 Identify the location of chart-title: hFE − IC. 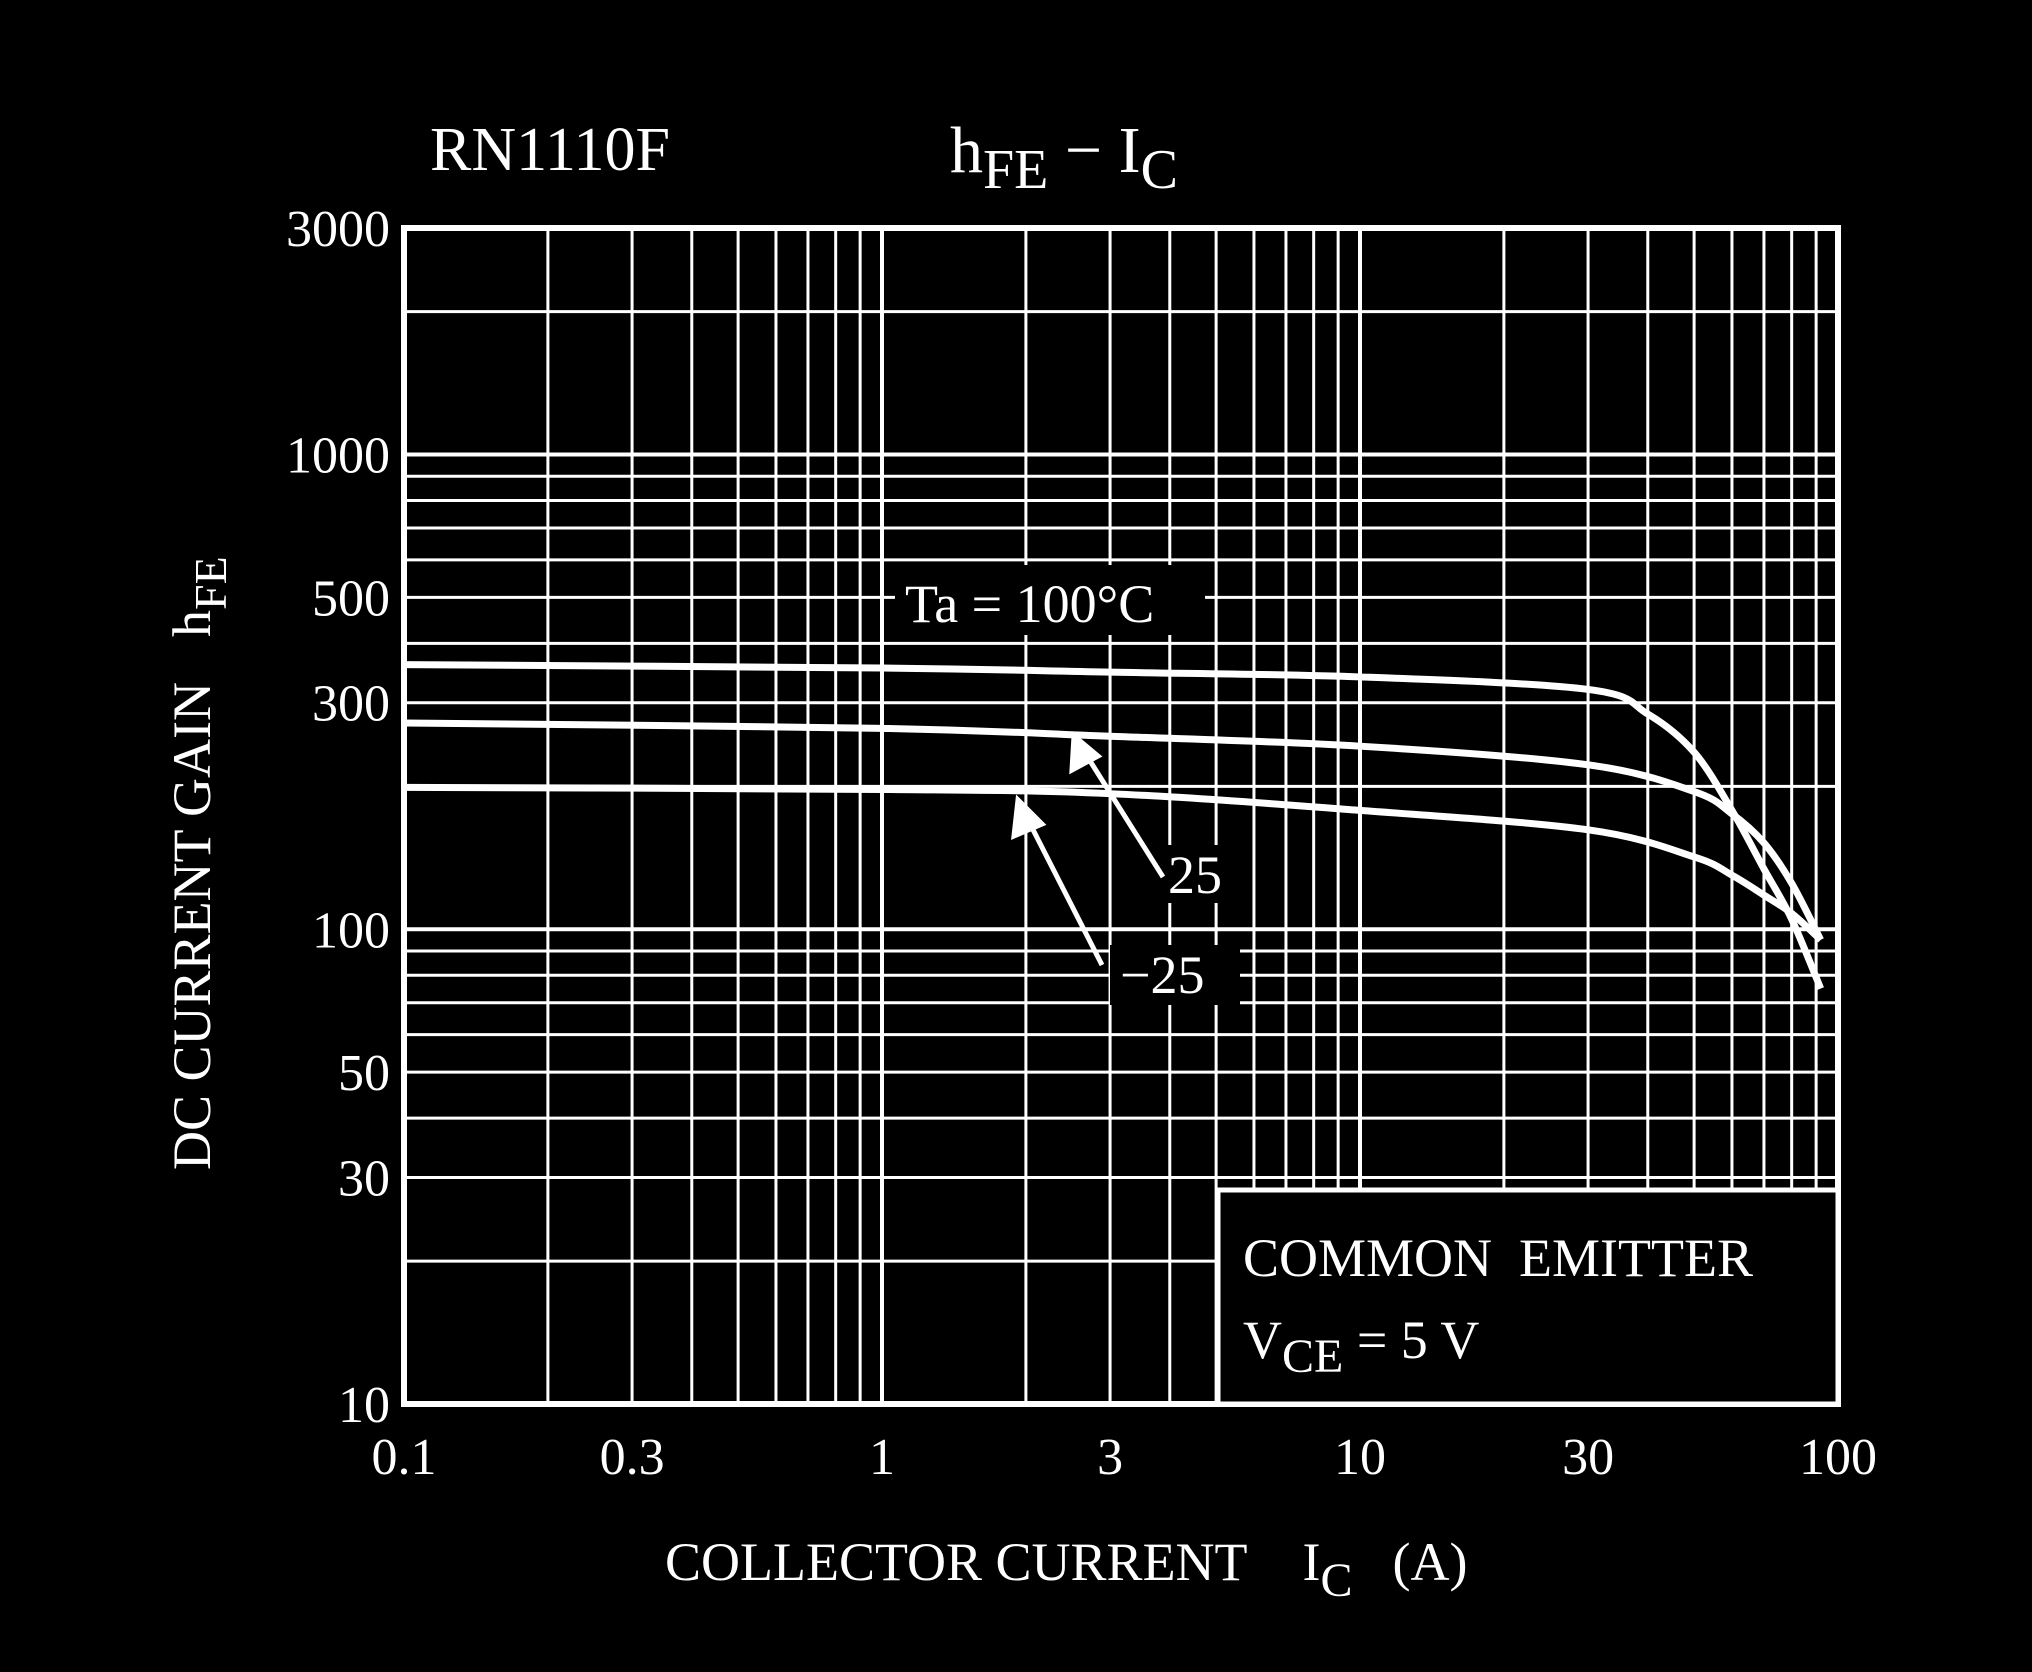
(1064, 157).